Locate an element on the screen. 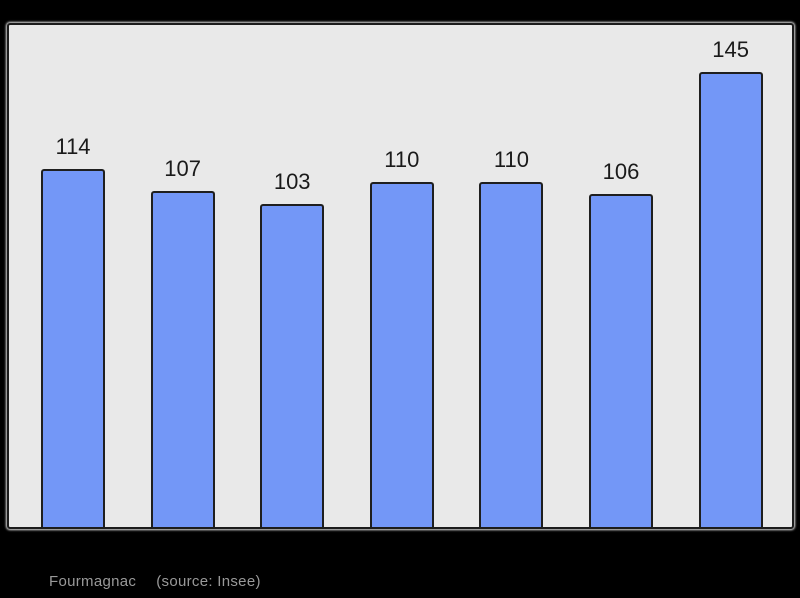  caption-source: (source: Insee) is located at coordinates (208, 581).